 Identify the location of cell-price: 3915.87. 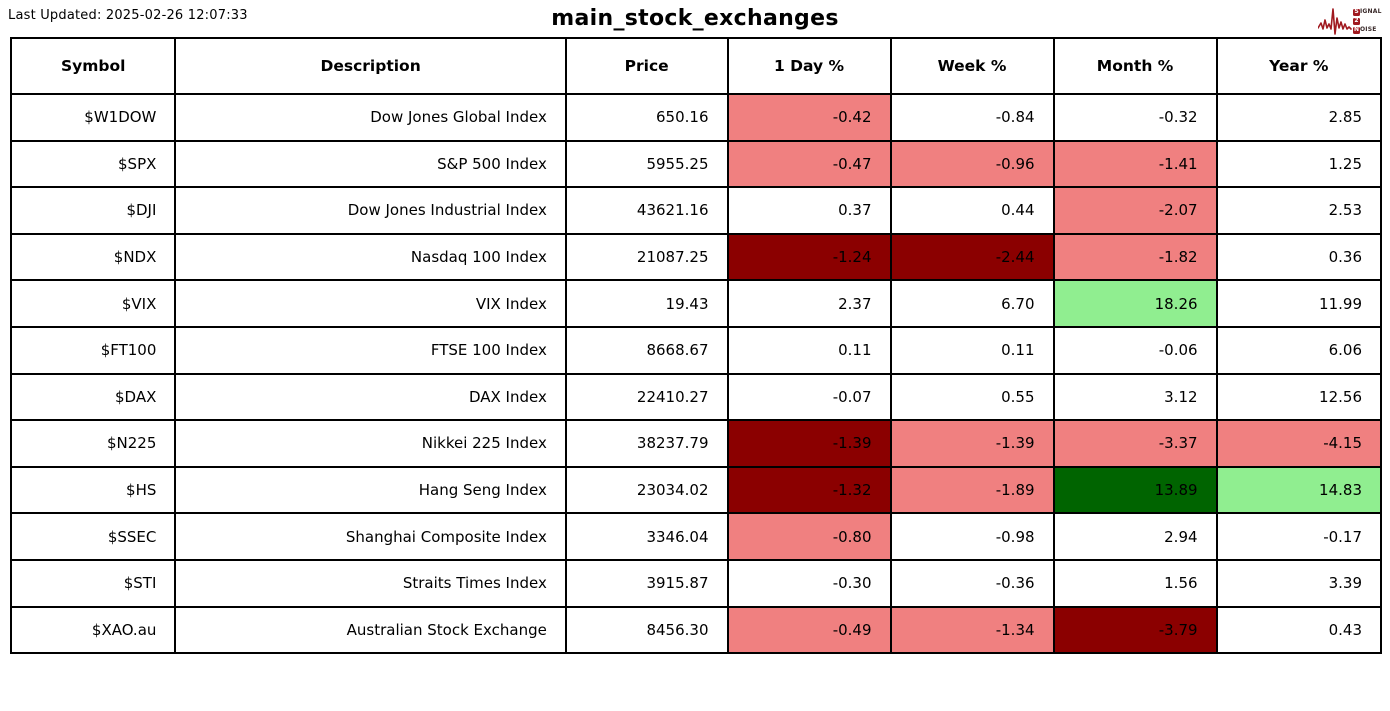
(646, 583).